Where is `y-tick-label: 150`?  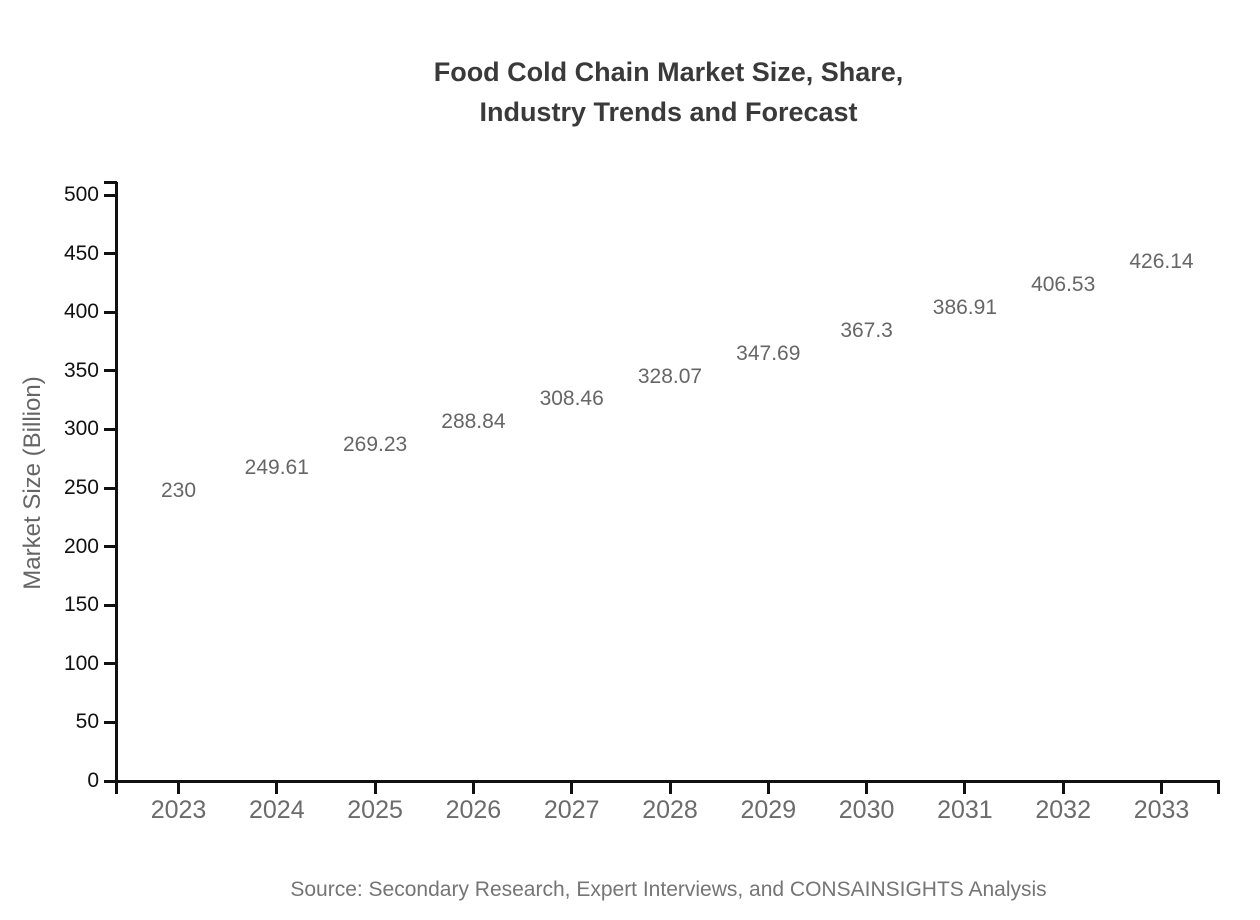 y-tick-label: 150 is located at coordinates (81, 605).